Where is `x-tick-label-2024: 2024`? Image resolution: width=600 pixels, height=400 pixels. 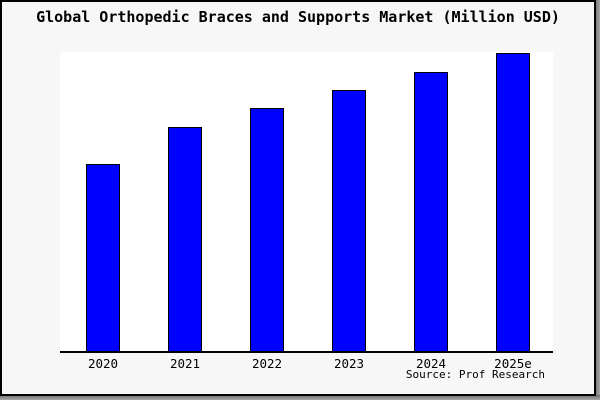
x-tick-label-2024: 2024 is located at coordinates (431, 363).